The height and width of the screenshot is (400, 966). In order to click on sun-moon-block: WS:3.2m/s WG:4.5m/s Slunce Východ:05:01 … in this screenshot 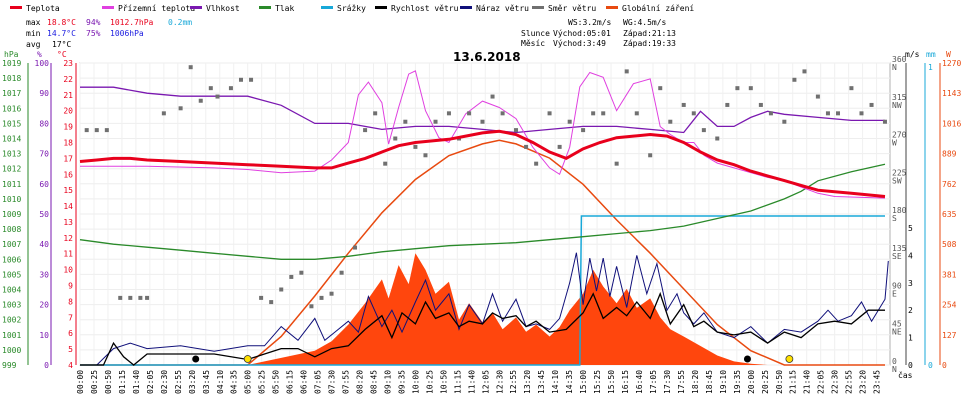, I will do `click(598, 33)`.